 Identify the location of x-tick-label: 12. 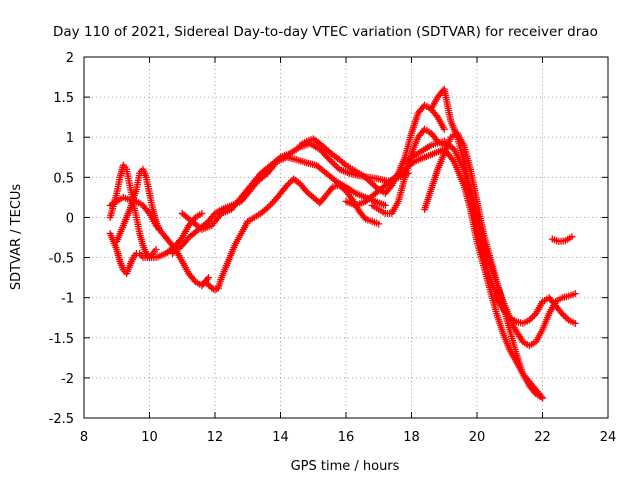
(215, 437).